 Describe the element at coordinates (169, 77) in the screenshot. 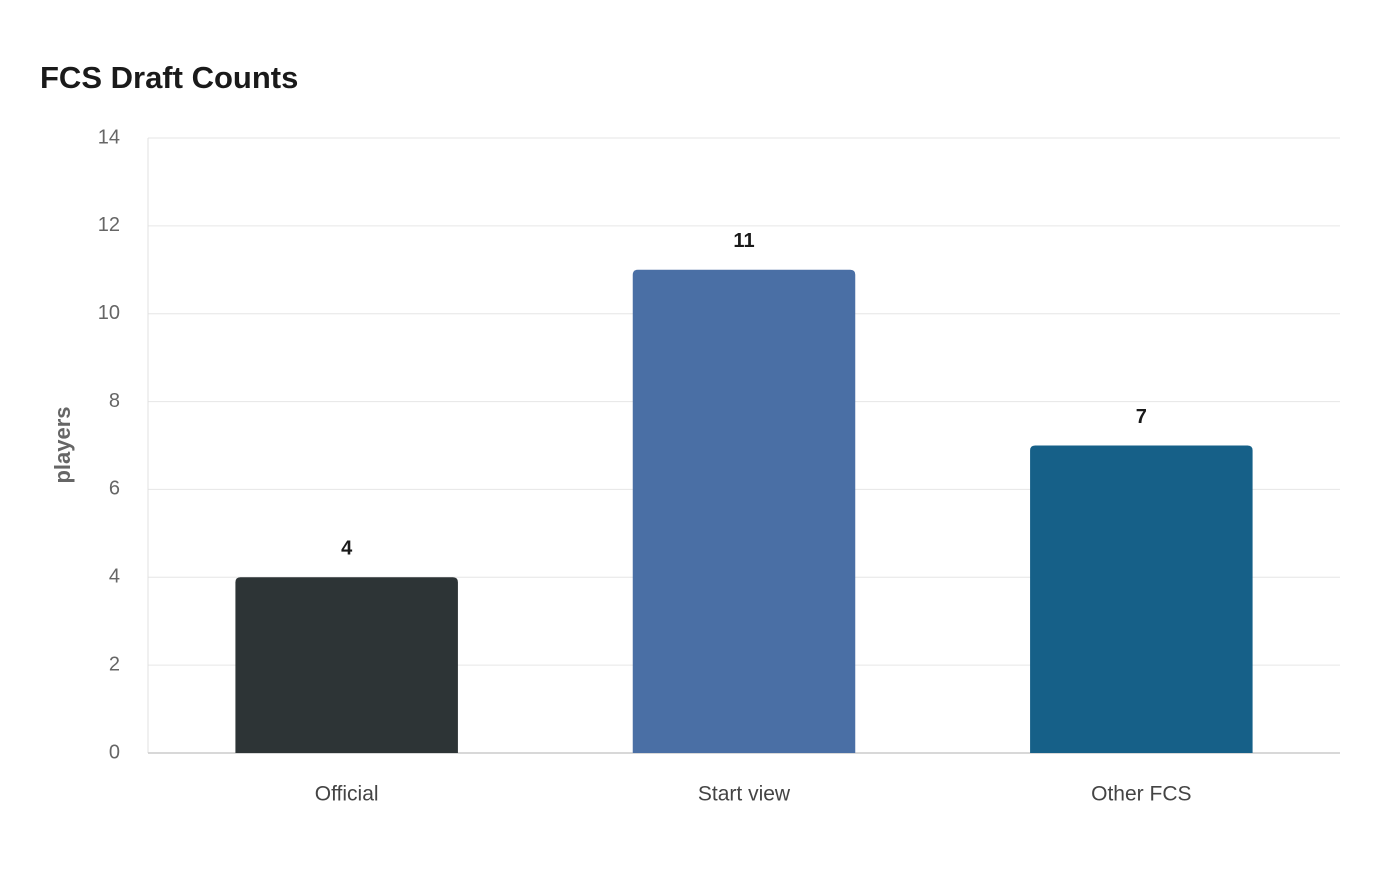

I see `chart-title: FCS Draft Counts` at that location.